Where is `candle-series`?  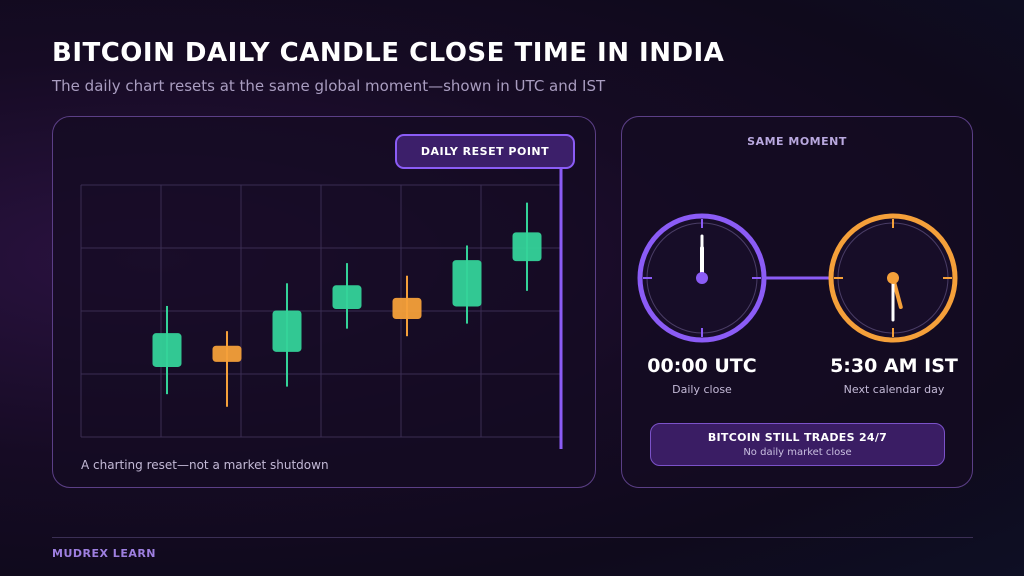
candle-series is located at coordinates (347, 304).